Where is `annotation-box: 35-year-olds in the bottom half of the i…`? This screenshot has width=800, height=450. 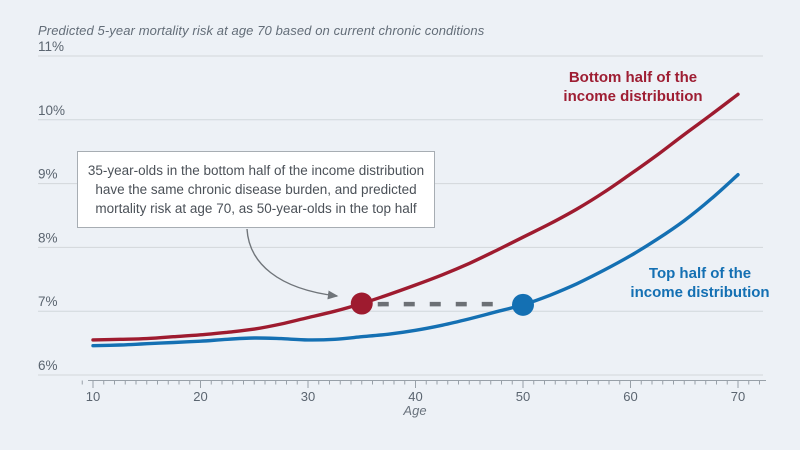
annotation-box: 35-year-olds in the bottom half of the i… is located at coordinates (256, 189).